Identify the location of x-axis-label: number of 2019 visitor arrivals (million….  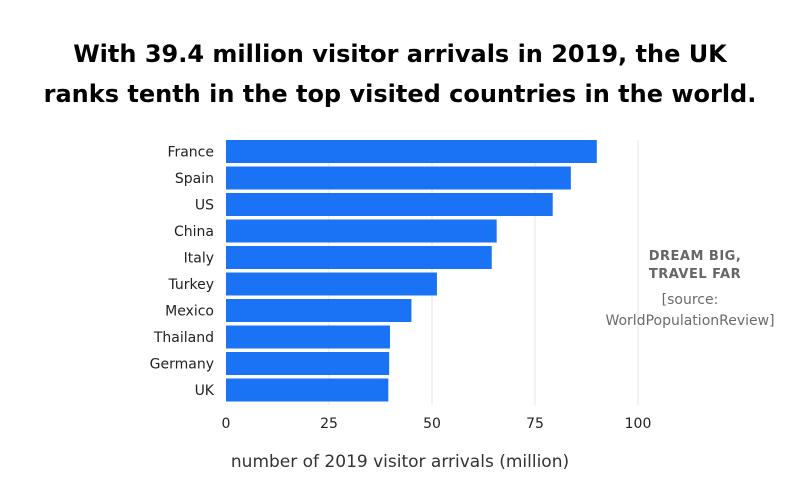
(400, 462).